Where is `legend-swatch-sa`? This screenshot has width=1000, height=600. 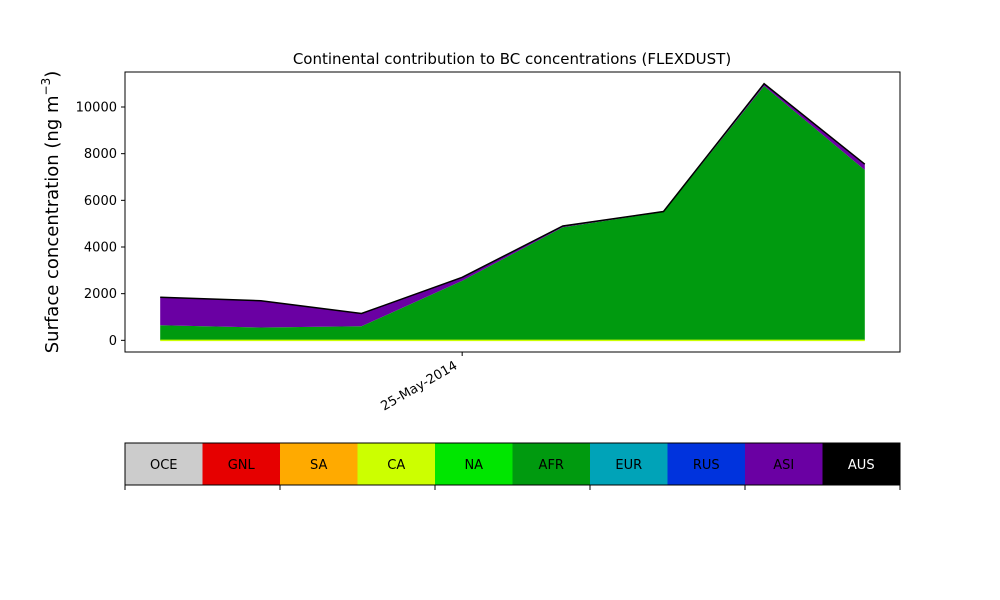 legend-swatch-sa is located at coordinates (319, 464).